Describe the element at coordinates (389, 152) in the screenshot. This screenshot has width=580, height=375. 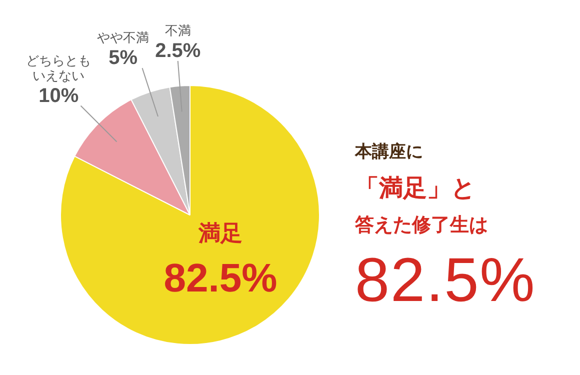
I see `text: 本講座に` at that location.